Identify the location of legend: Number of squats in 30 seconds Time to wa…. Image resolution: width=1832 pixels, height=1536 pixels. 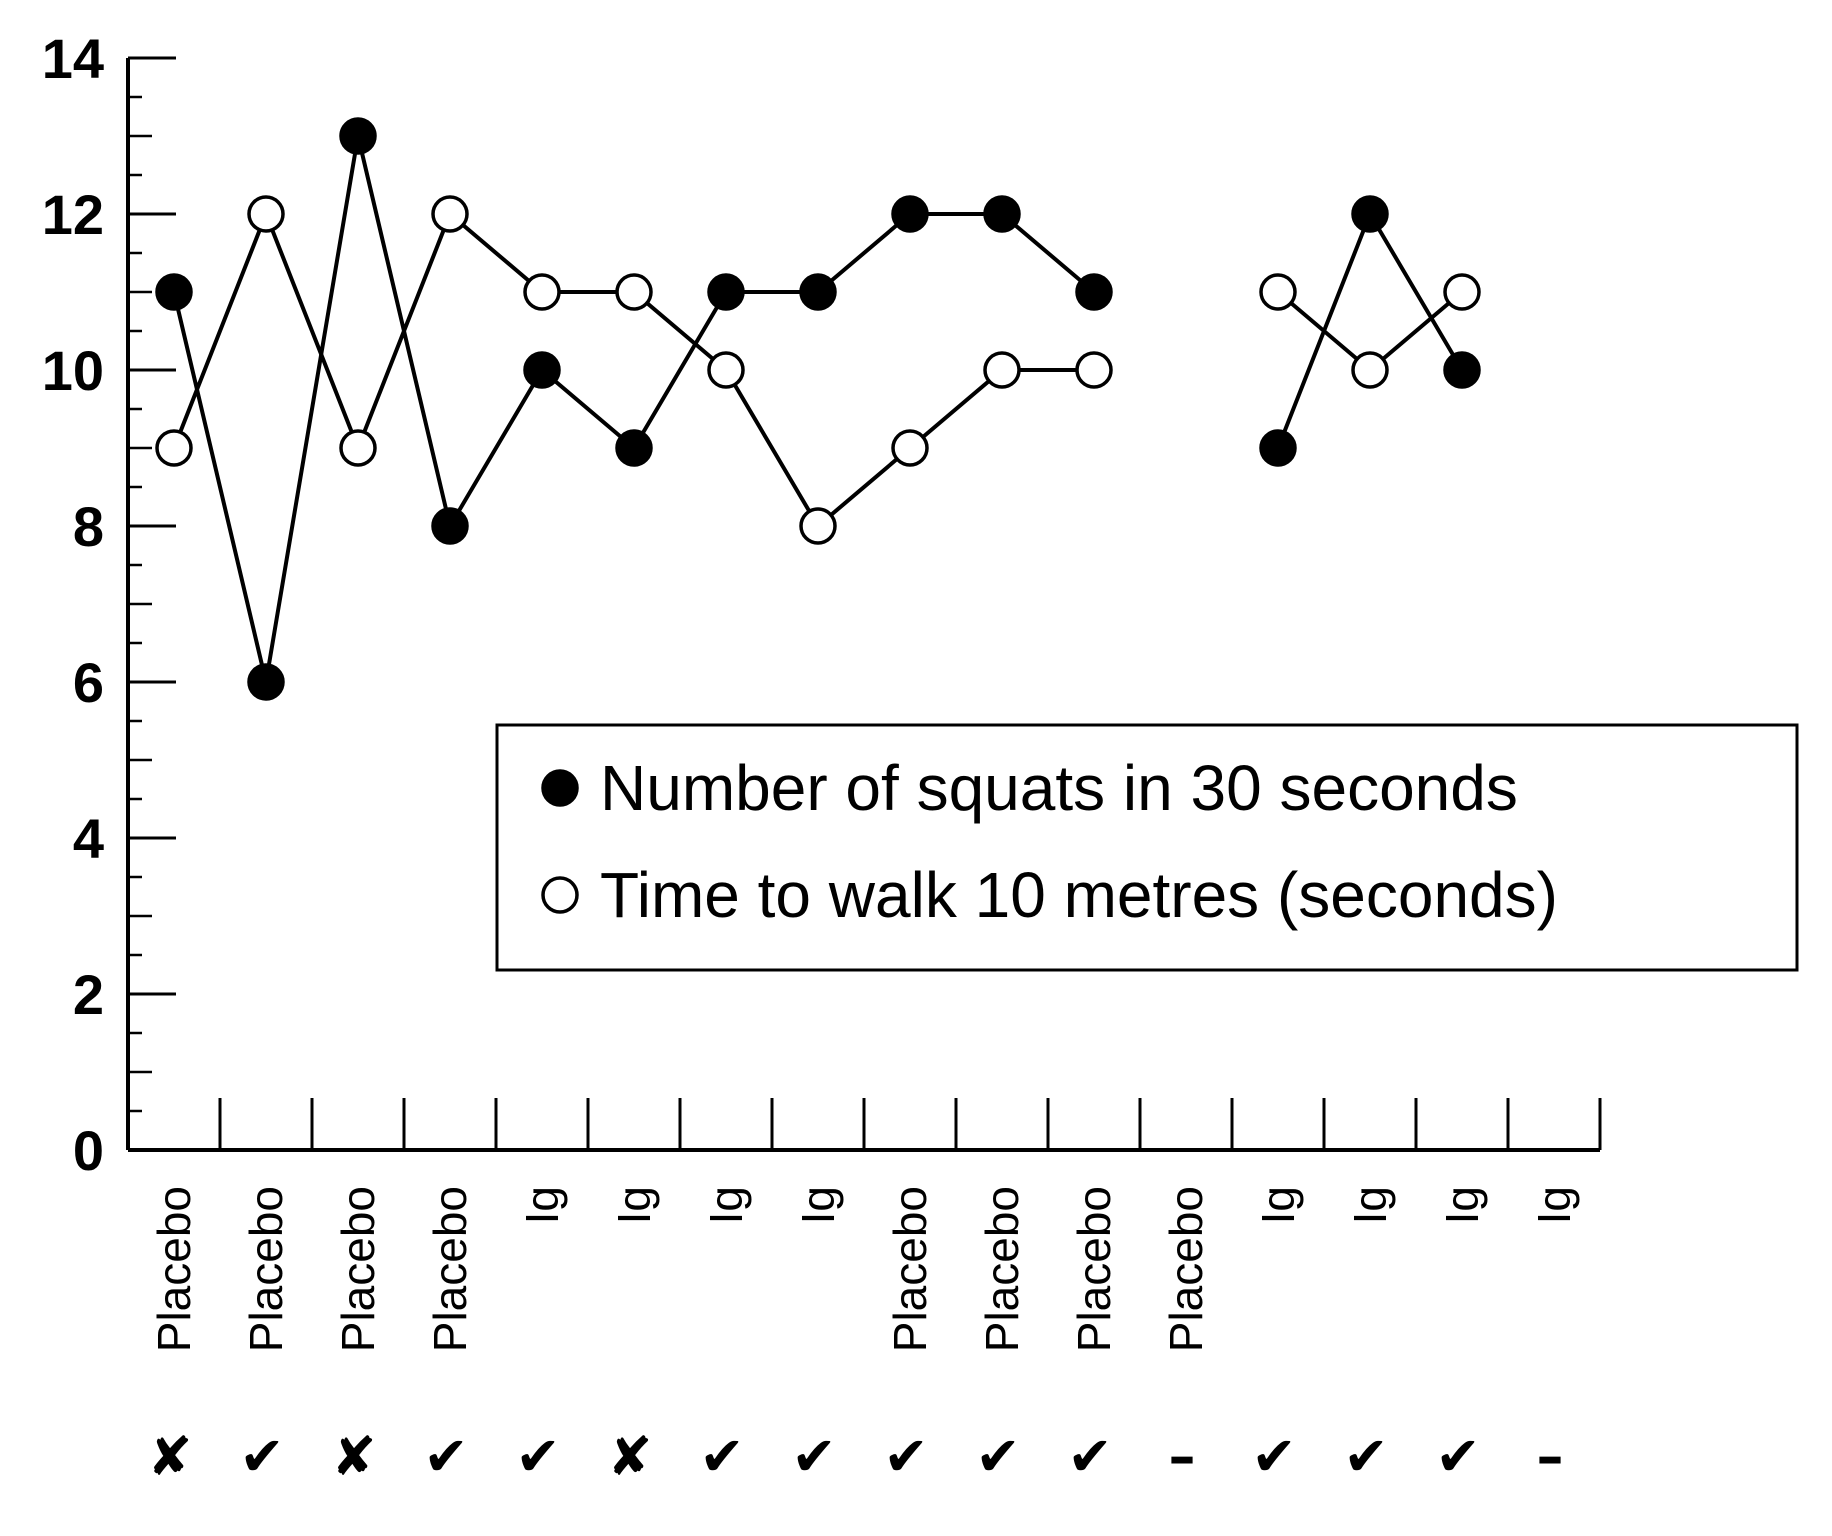
(1147, 847).